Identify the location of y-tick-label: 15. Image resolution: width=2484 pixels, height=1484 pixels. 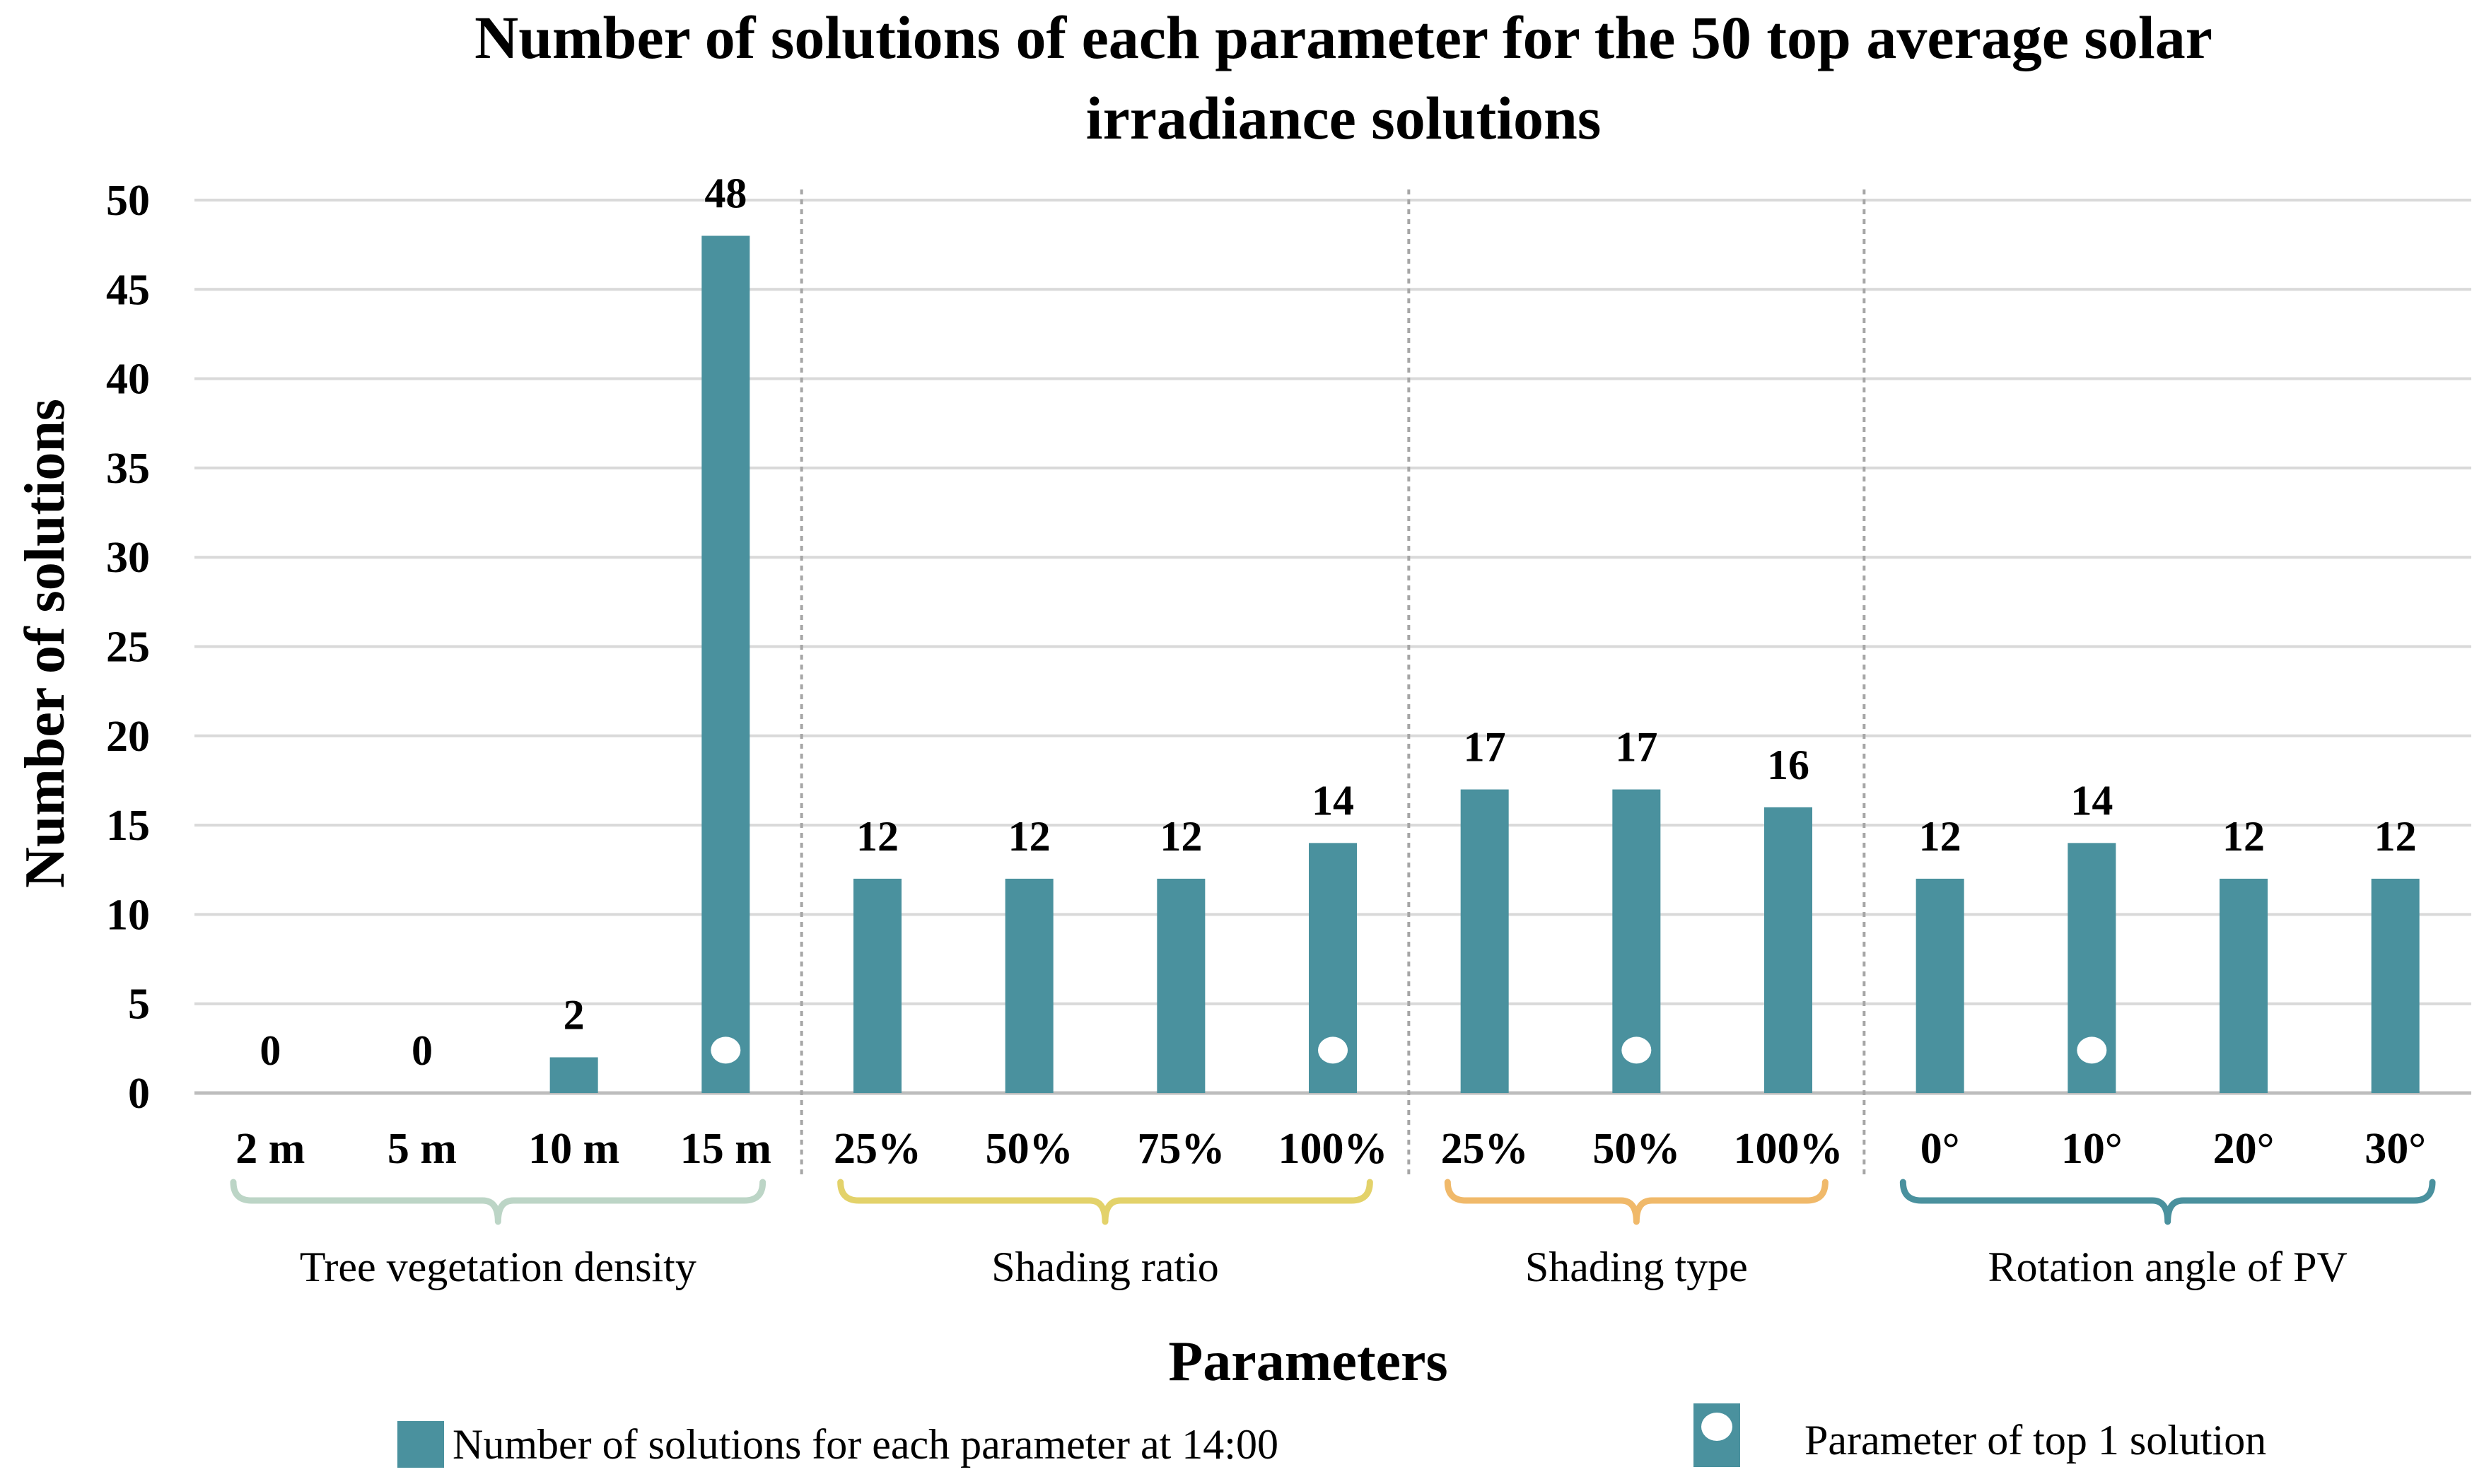
(128, 826).